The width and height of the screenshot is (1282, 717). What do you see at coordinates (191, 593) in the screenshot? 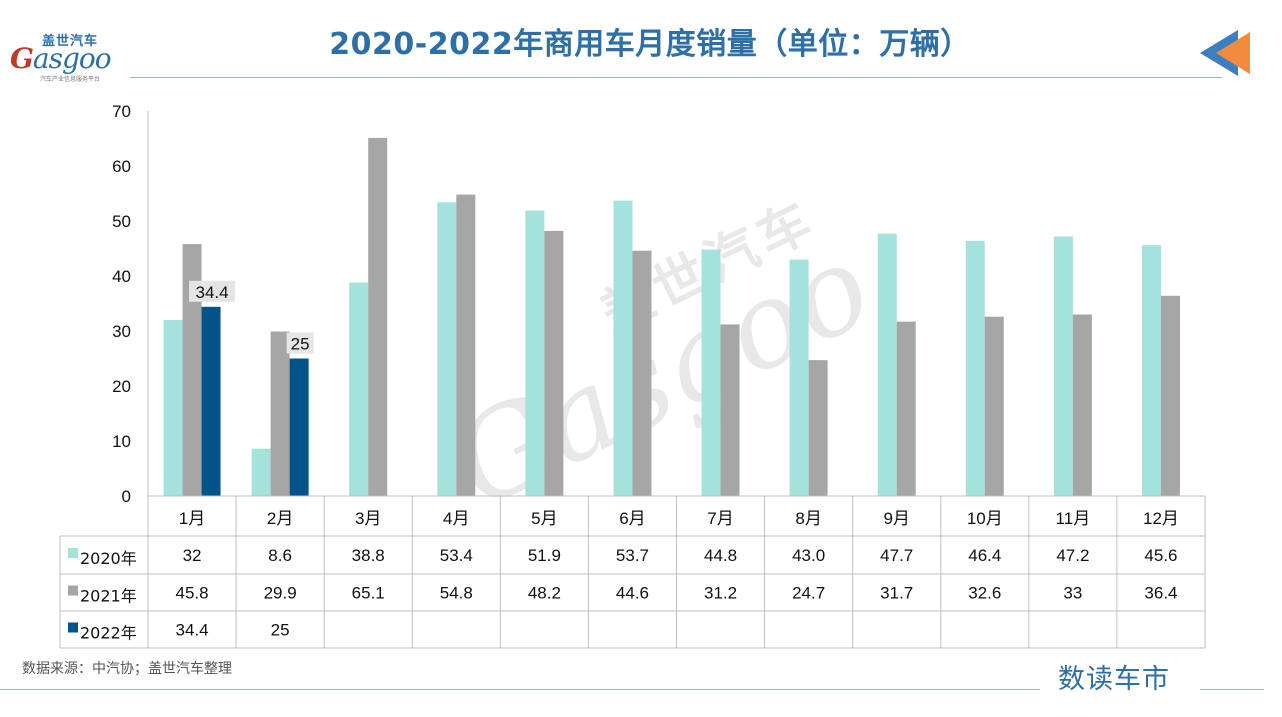
I see `table-cell: 45.8` at bounding box center [191, 593].